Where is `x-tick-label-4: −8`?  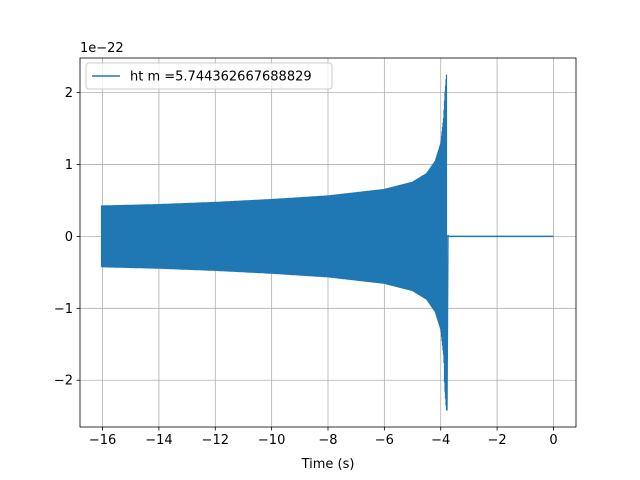 x-tick-label-4: −8 is located at coordinates (327, 440).